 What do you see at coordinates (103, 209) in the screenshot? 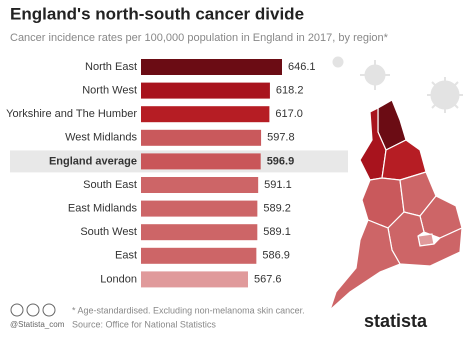
I see `category-label: East Midlands` at bounding box center [103, 209].